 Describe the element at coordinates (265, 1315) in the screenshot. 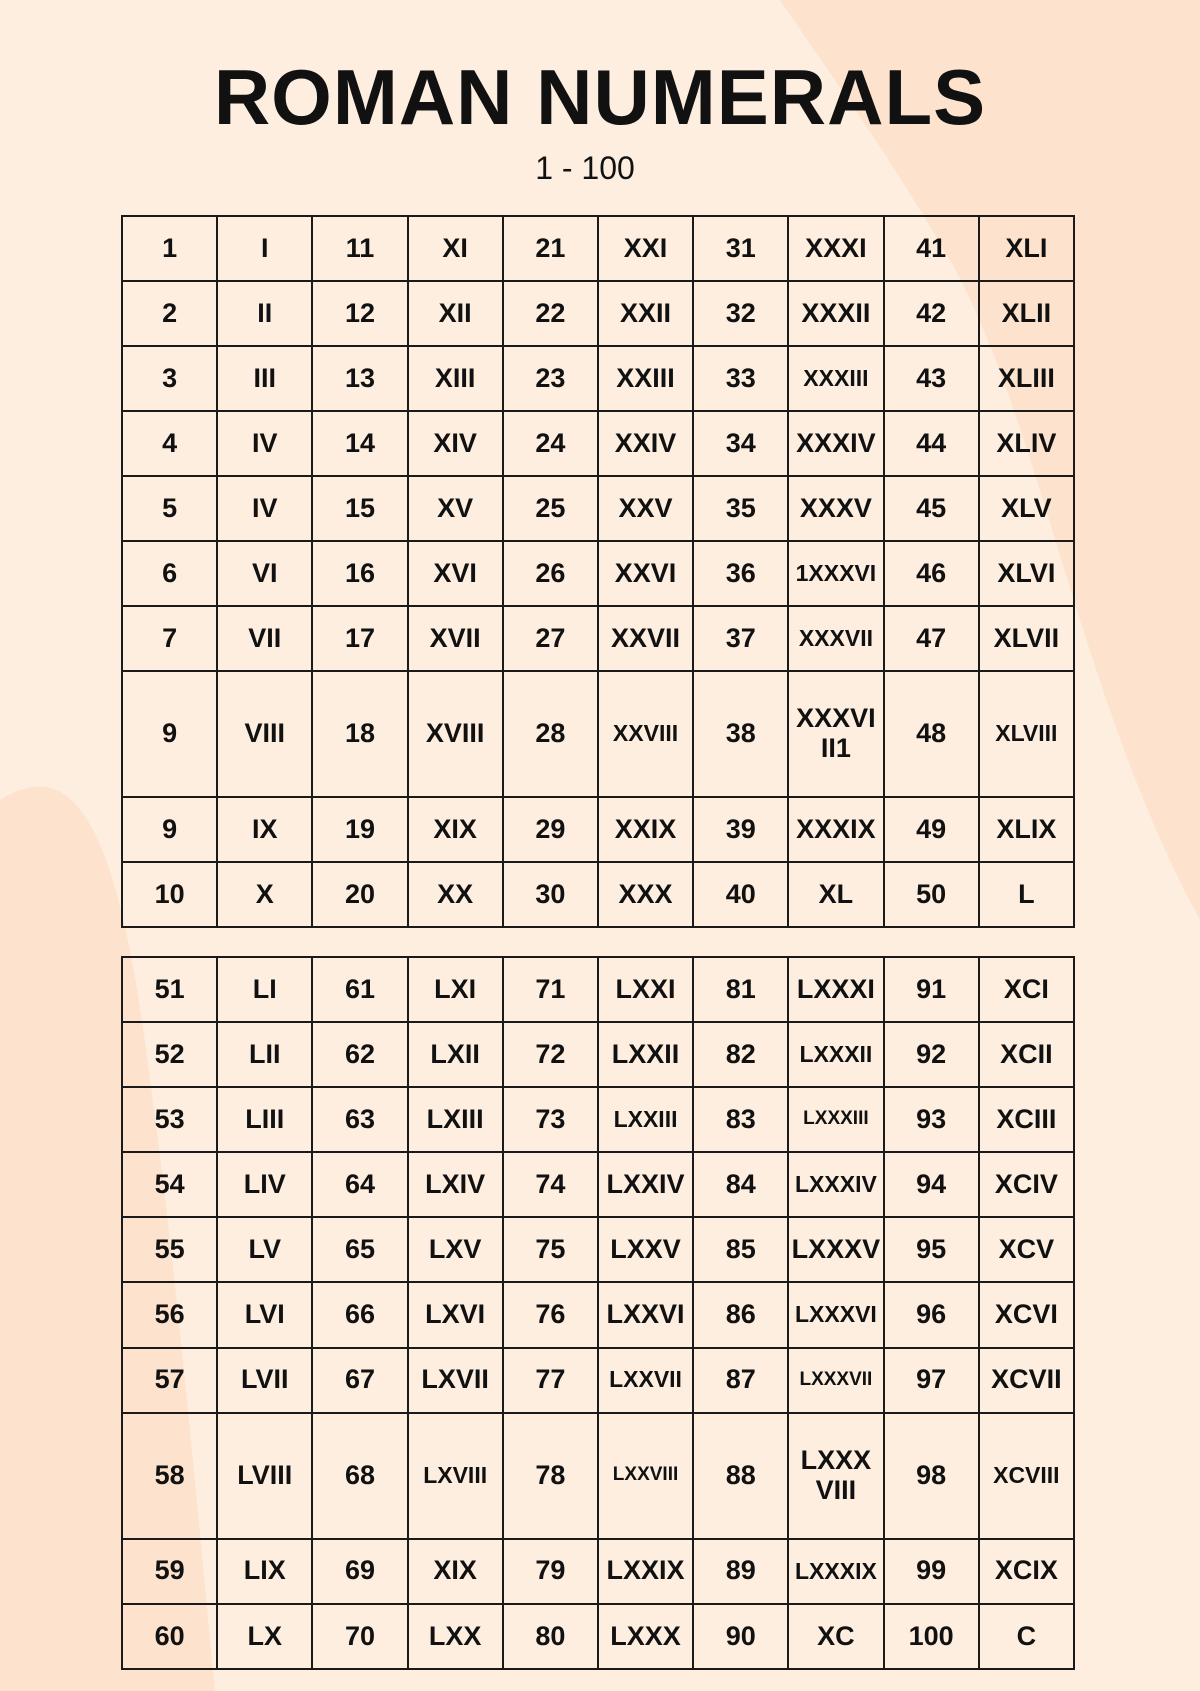

I see `roman-numeral-cell: LVI` at that location.